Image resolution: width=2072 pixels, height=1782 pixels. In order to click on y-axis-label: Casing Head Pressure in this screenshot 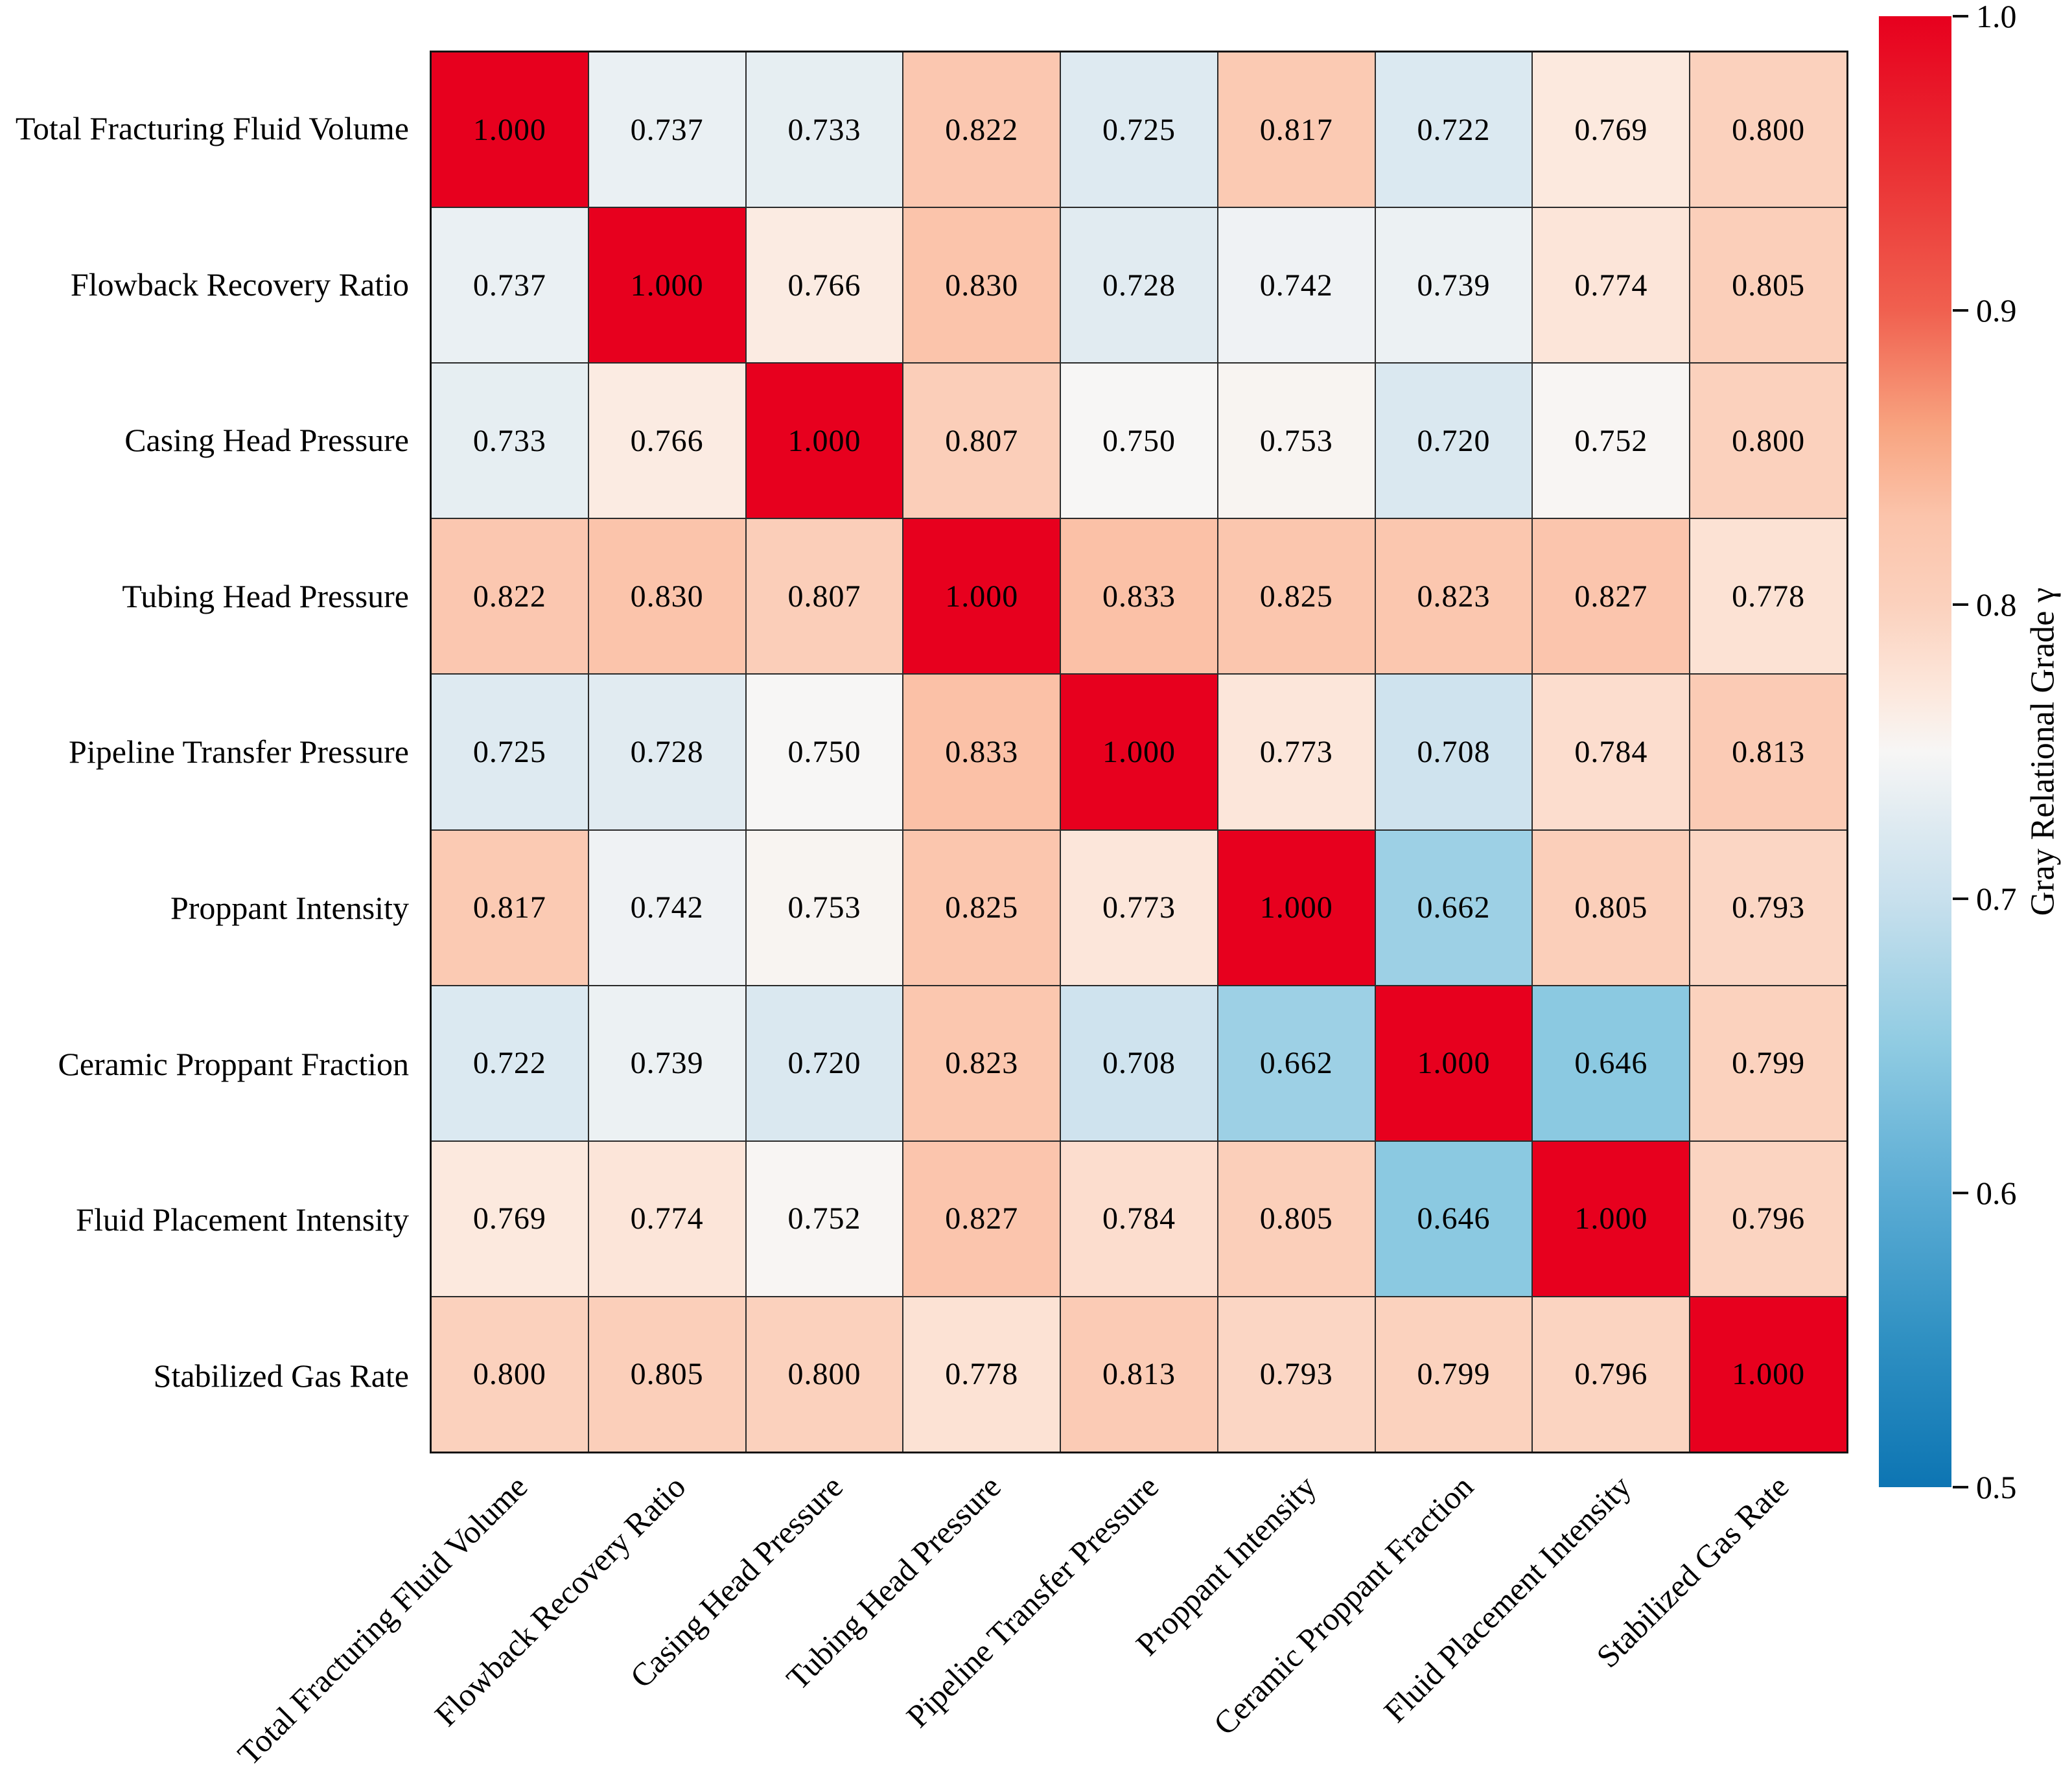, I will do `click(266, 440)`.